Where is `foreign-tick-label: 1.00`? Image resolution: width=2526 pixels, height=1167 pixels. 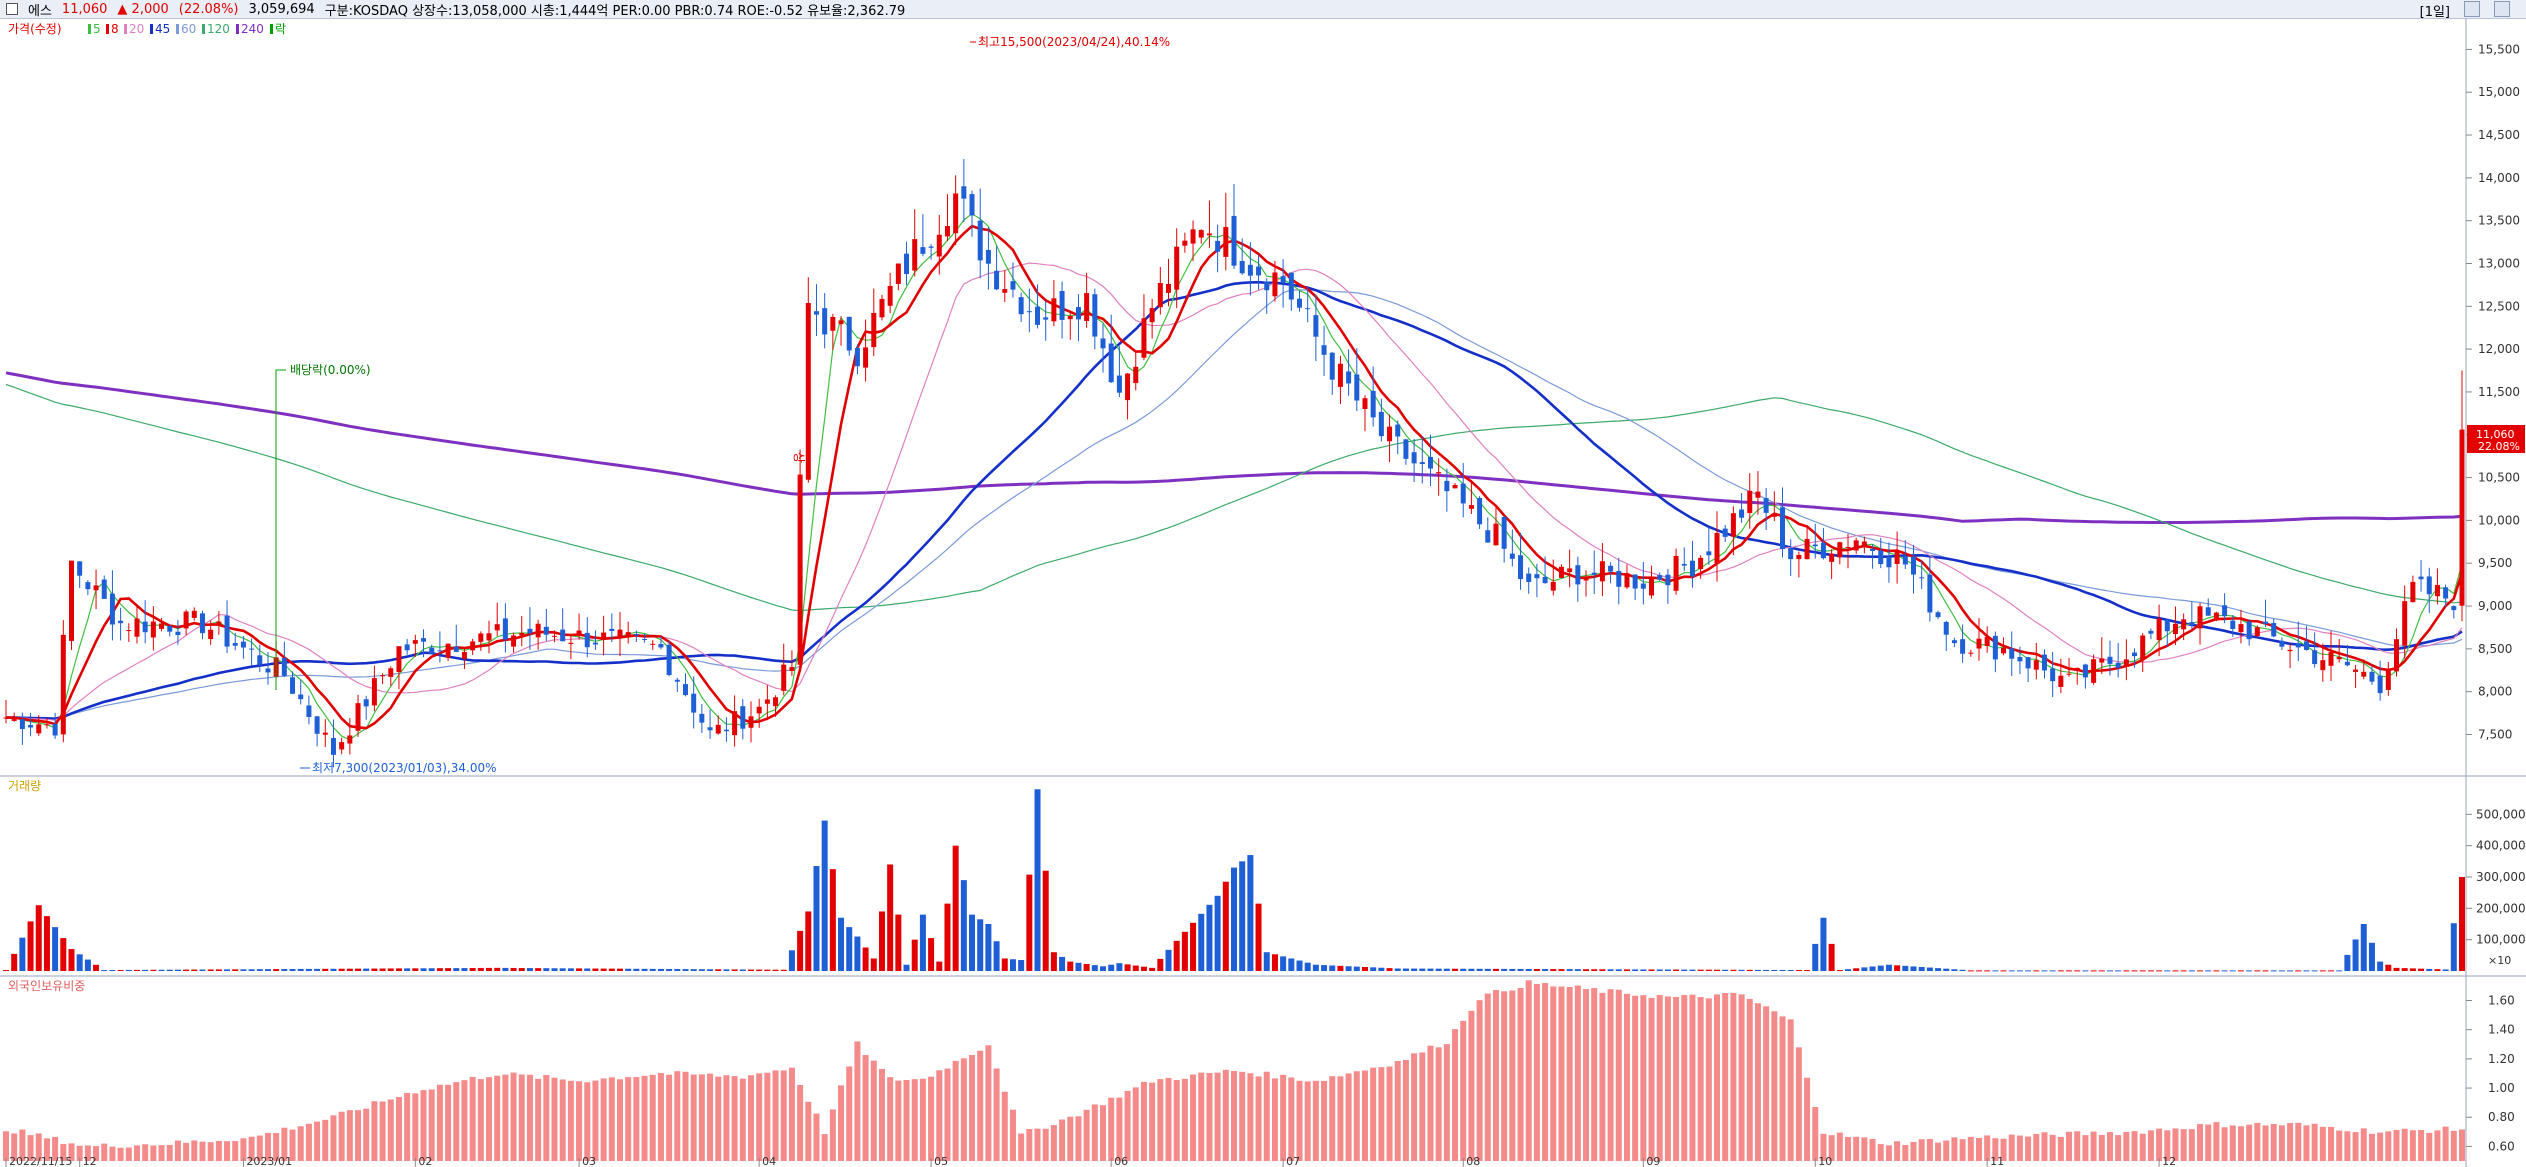 foreign-tick-label: 1.00 is located at coordinates (2501, 1088).